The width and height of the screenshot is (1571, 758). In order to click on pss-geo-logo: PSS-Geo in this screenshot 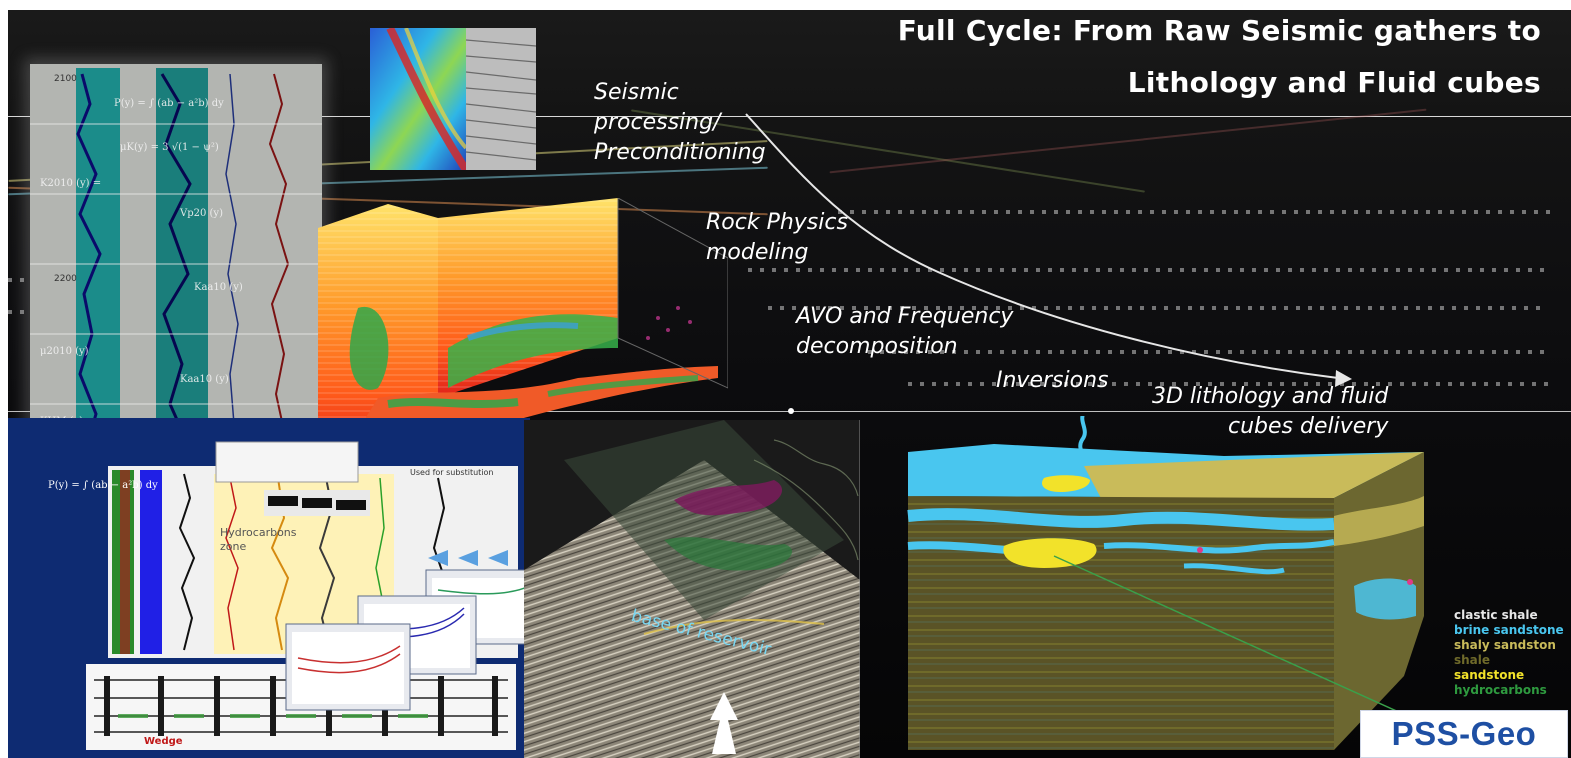, I will do `click(1464, 734)`.